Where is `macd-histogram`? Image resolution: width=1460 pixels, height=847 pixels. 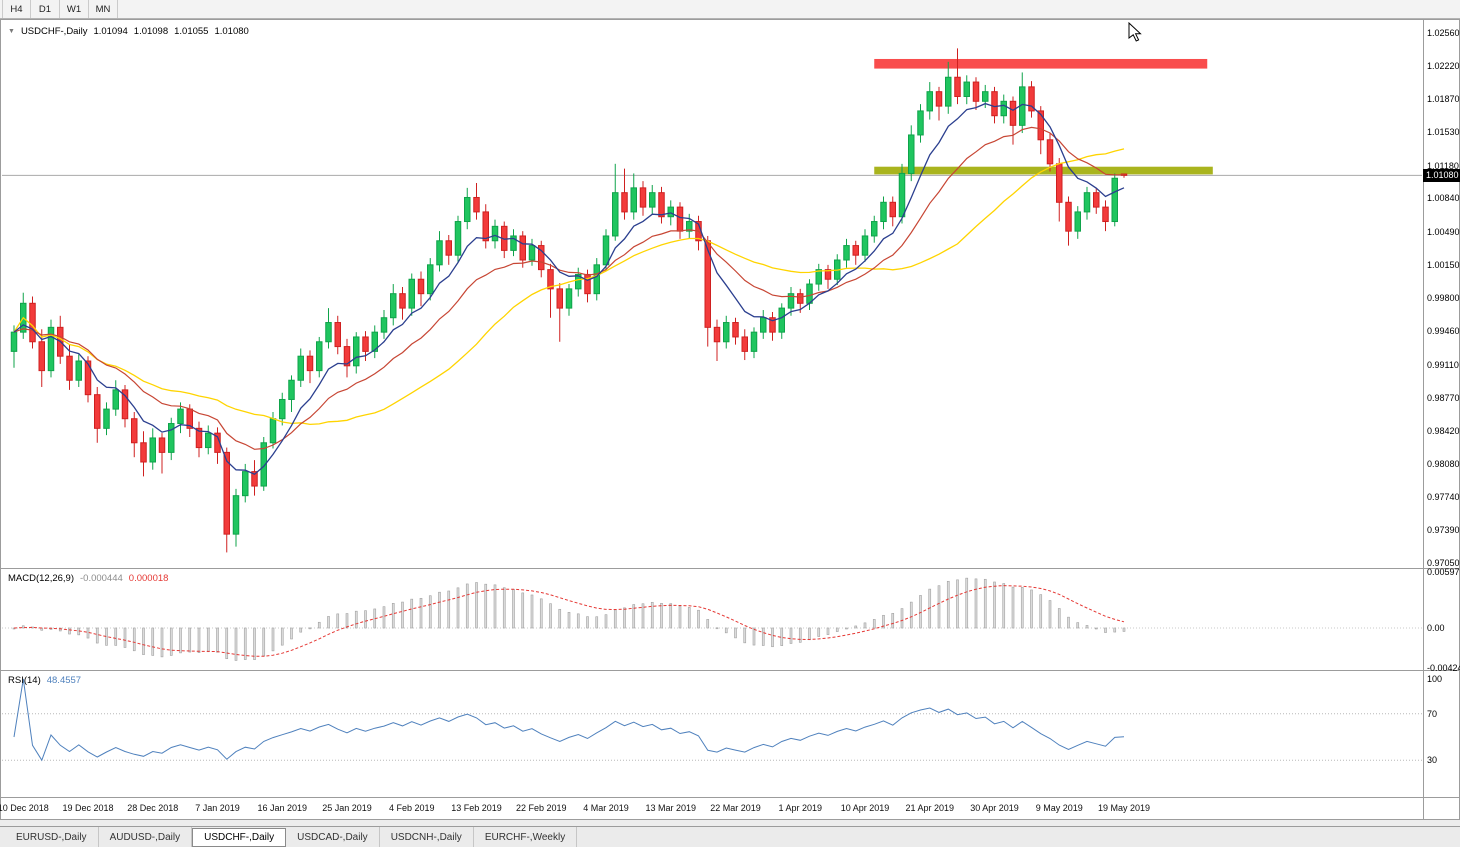
macd-histogram is located at coordinates (569, 619).